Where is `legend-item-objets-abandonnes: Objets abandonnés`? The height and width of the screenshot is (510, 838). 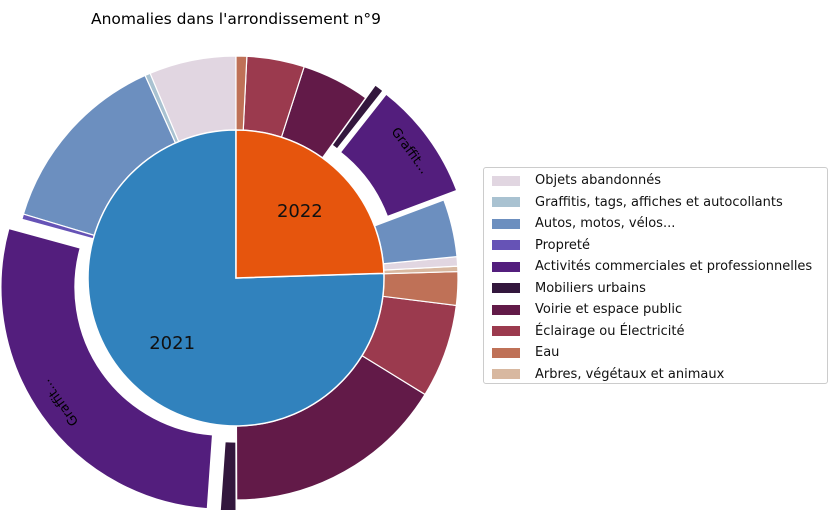
legend-item-objets-abandonnes: Objets abandonnés is located at coordinates (655, 181).